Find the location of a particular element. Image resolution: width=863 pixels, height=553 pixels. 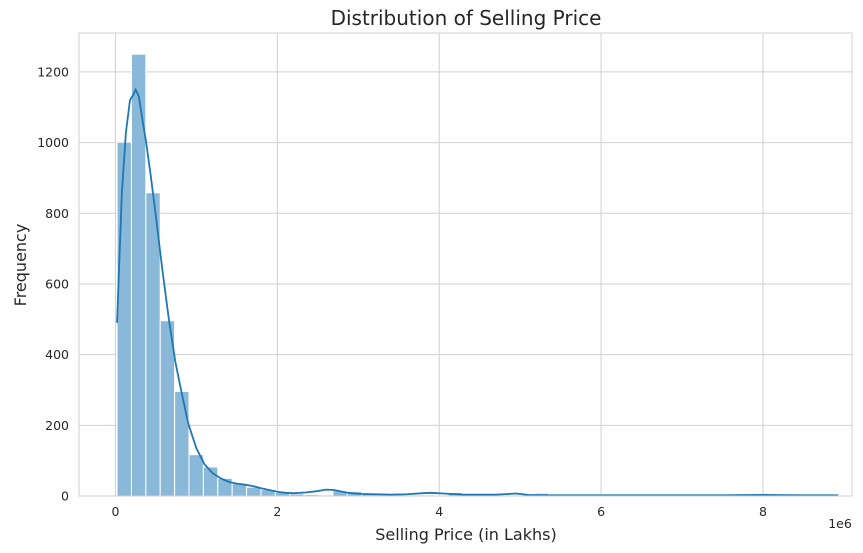

y-tick-label: 1200 is located at coordinates (53, 71).